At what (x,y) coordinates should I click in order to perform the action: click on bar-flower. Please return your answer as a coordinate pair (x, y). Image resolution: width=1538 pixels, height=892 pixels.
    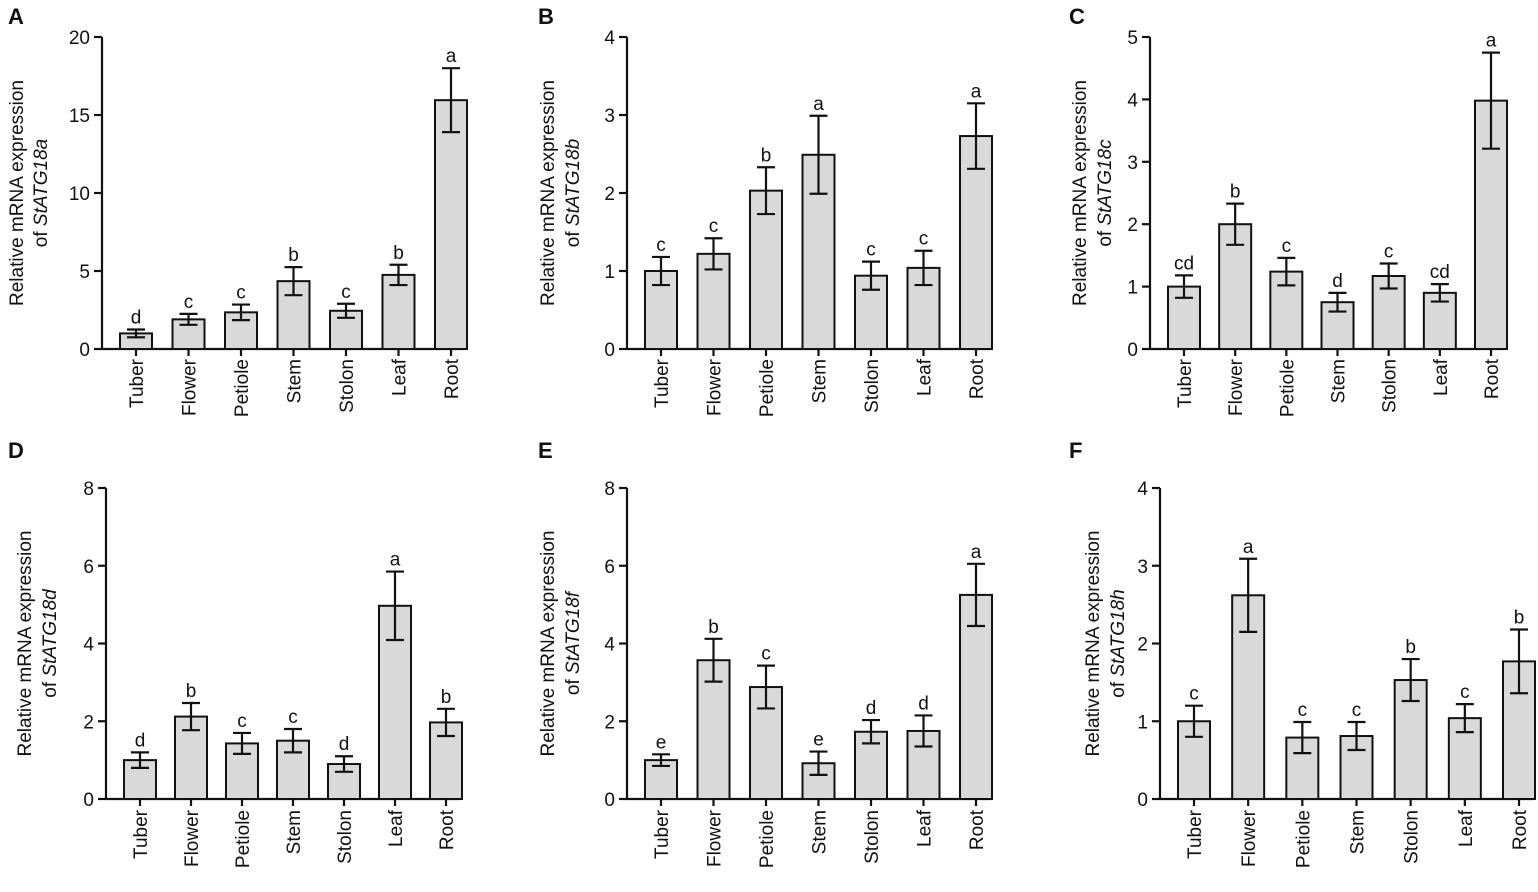
    Looking at the image, I should click on (713, 729).